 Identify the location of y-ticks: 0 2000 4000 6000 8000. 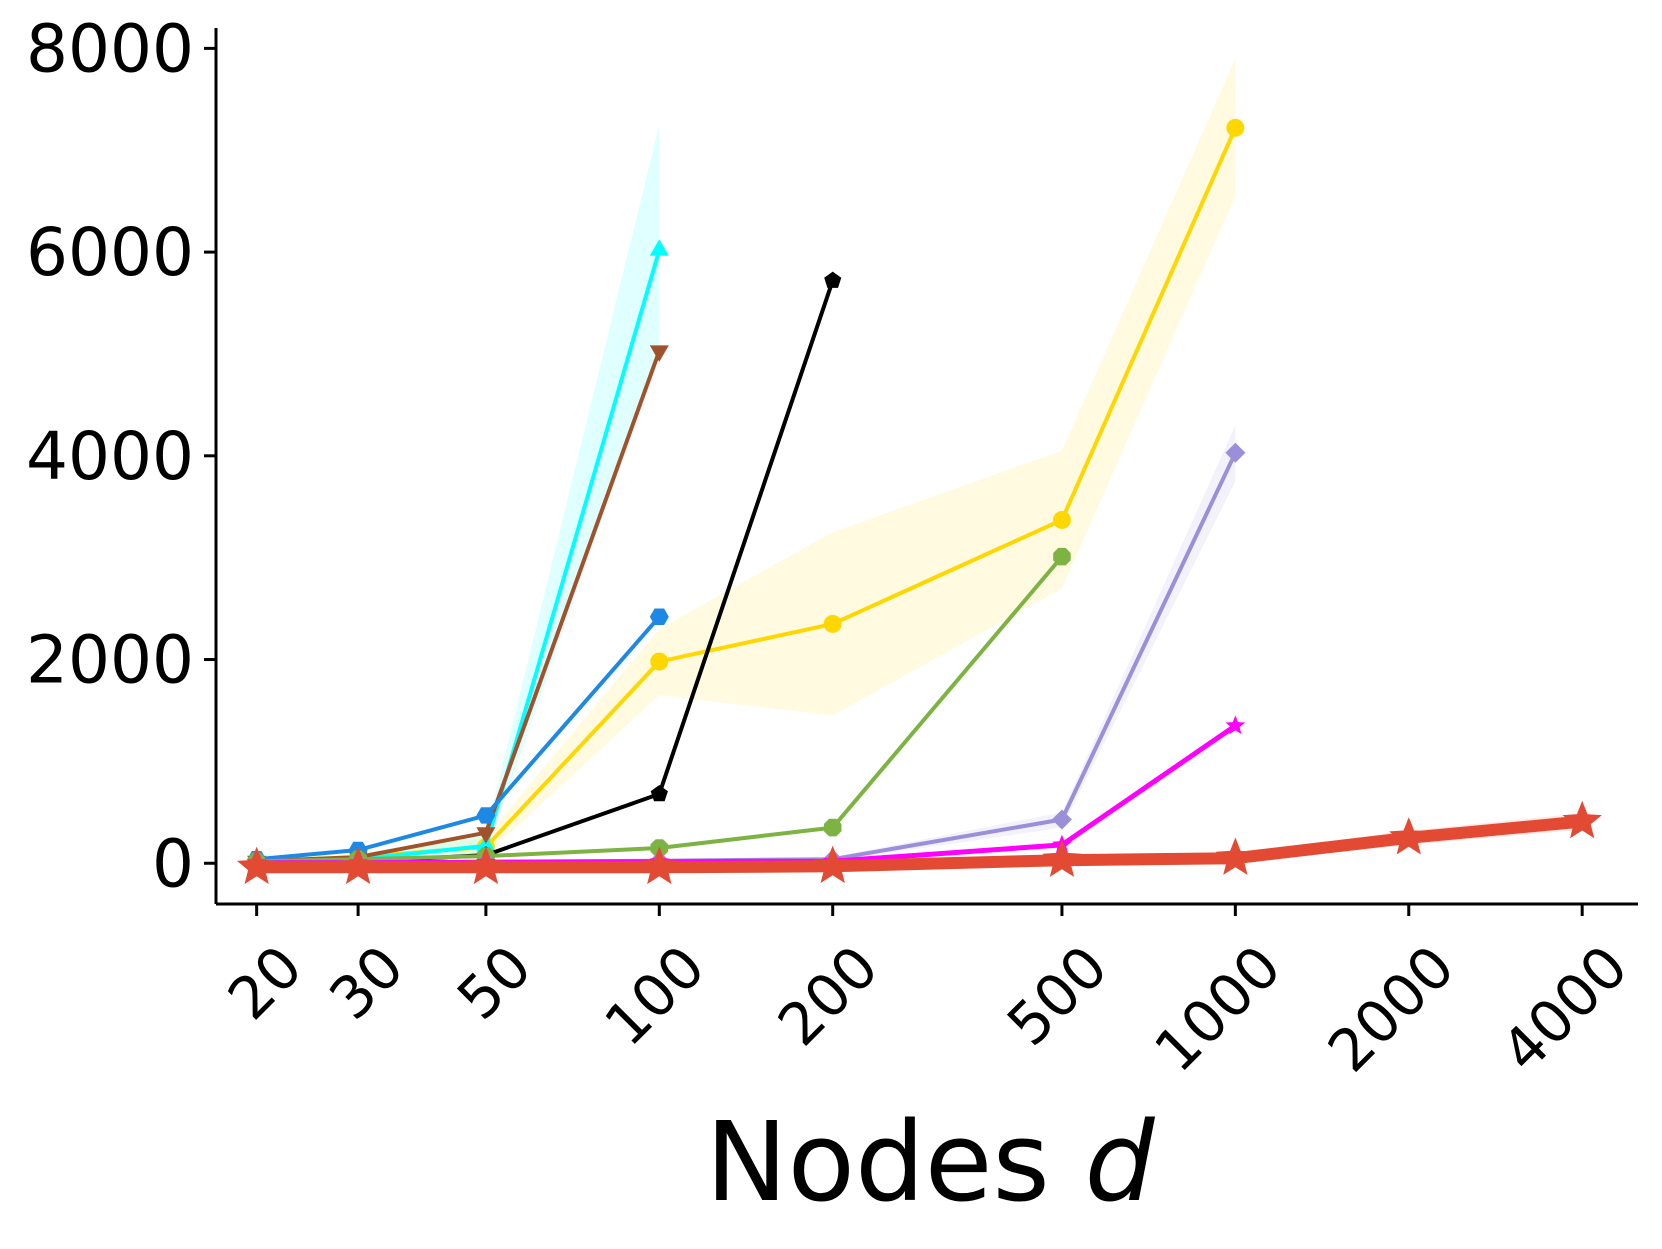
(121, 456).